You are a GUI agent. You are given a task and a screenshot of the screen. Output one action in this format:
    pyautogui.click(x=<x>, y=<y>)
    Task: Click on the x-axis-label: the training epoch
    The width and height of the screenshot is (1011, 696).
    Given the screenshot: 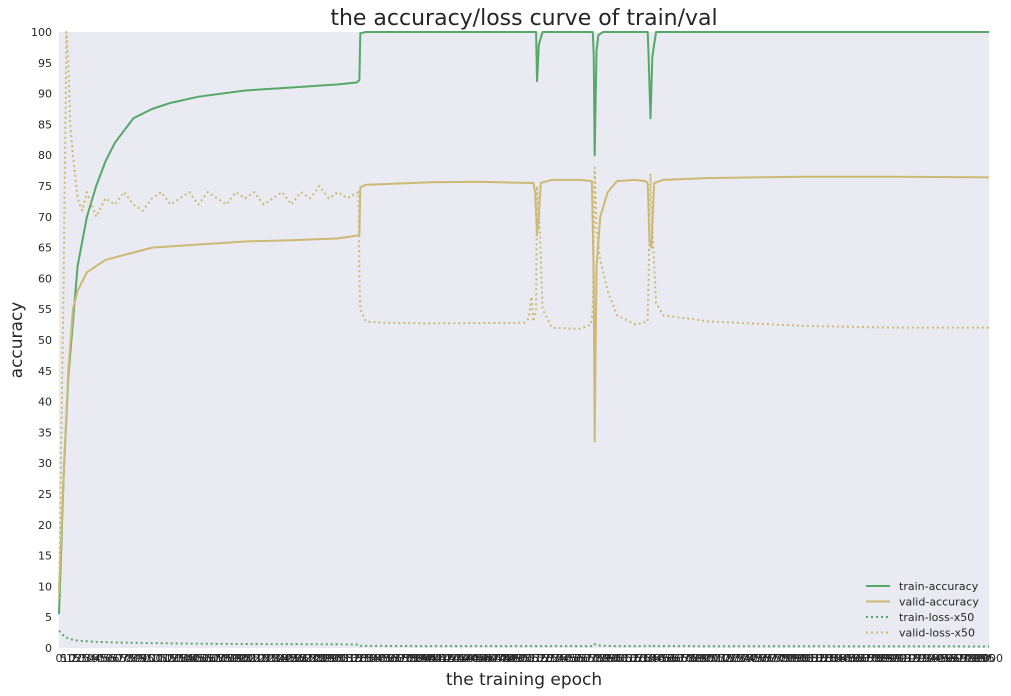 What is the action you would take?
    pyautogui.click(x=524, y=680)
    